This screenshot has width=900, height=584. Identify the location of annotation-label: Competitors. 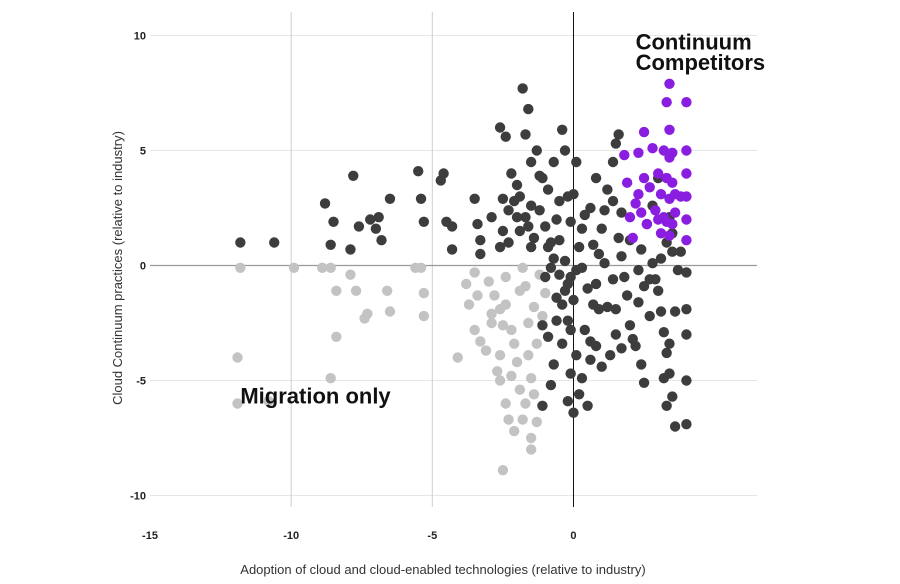
(701, 62).